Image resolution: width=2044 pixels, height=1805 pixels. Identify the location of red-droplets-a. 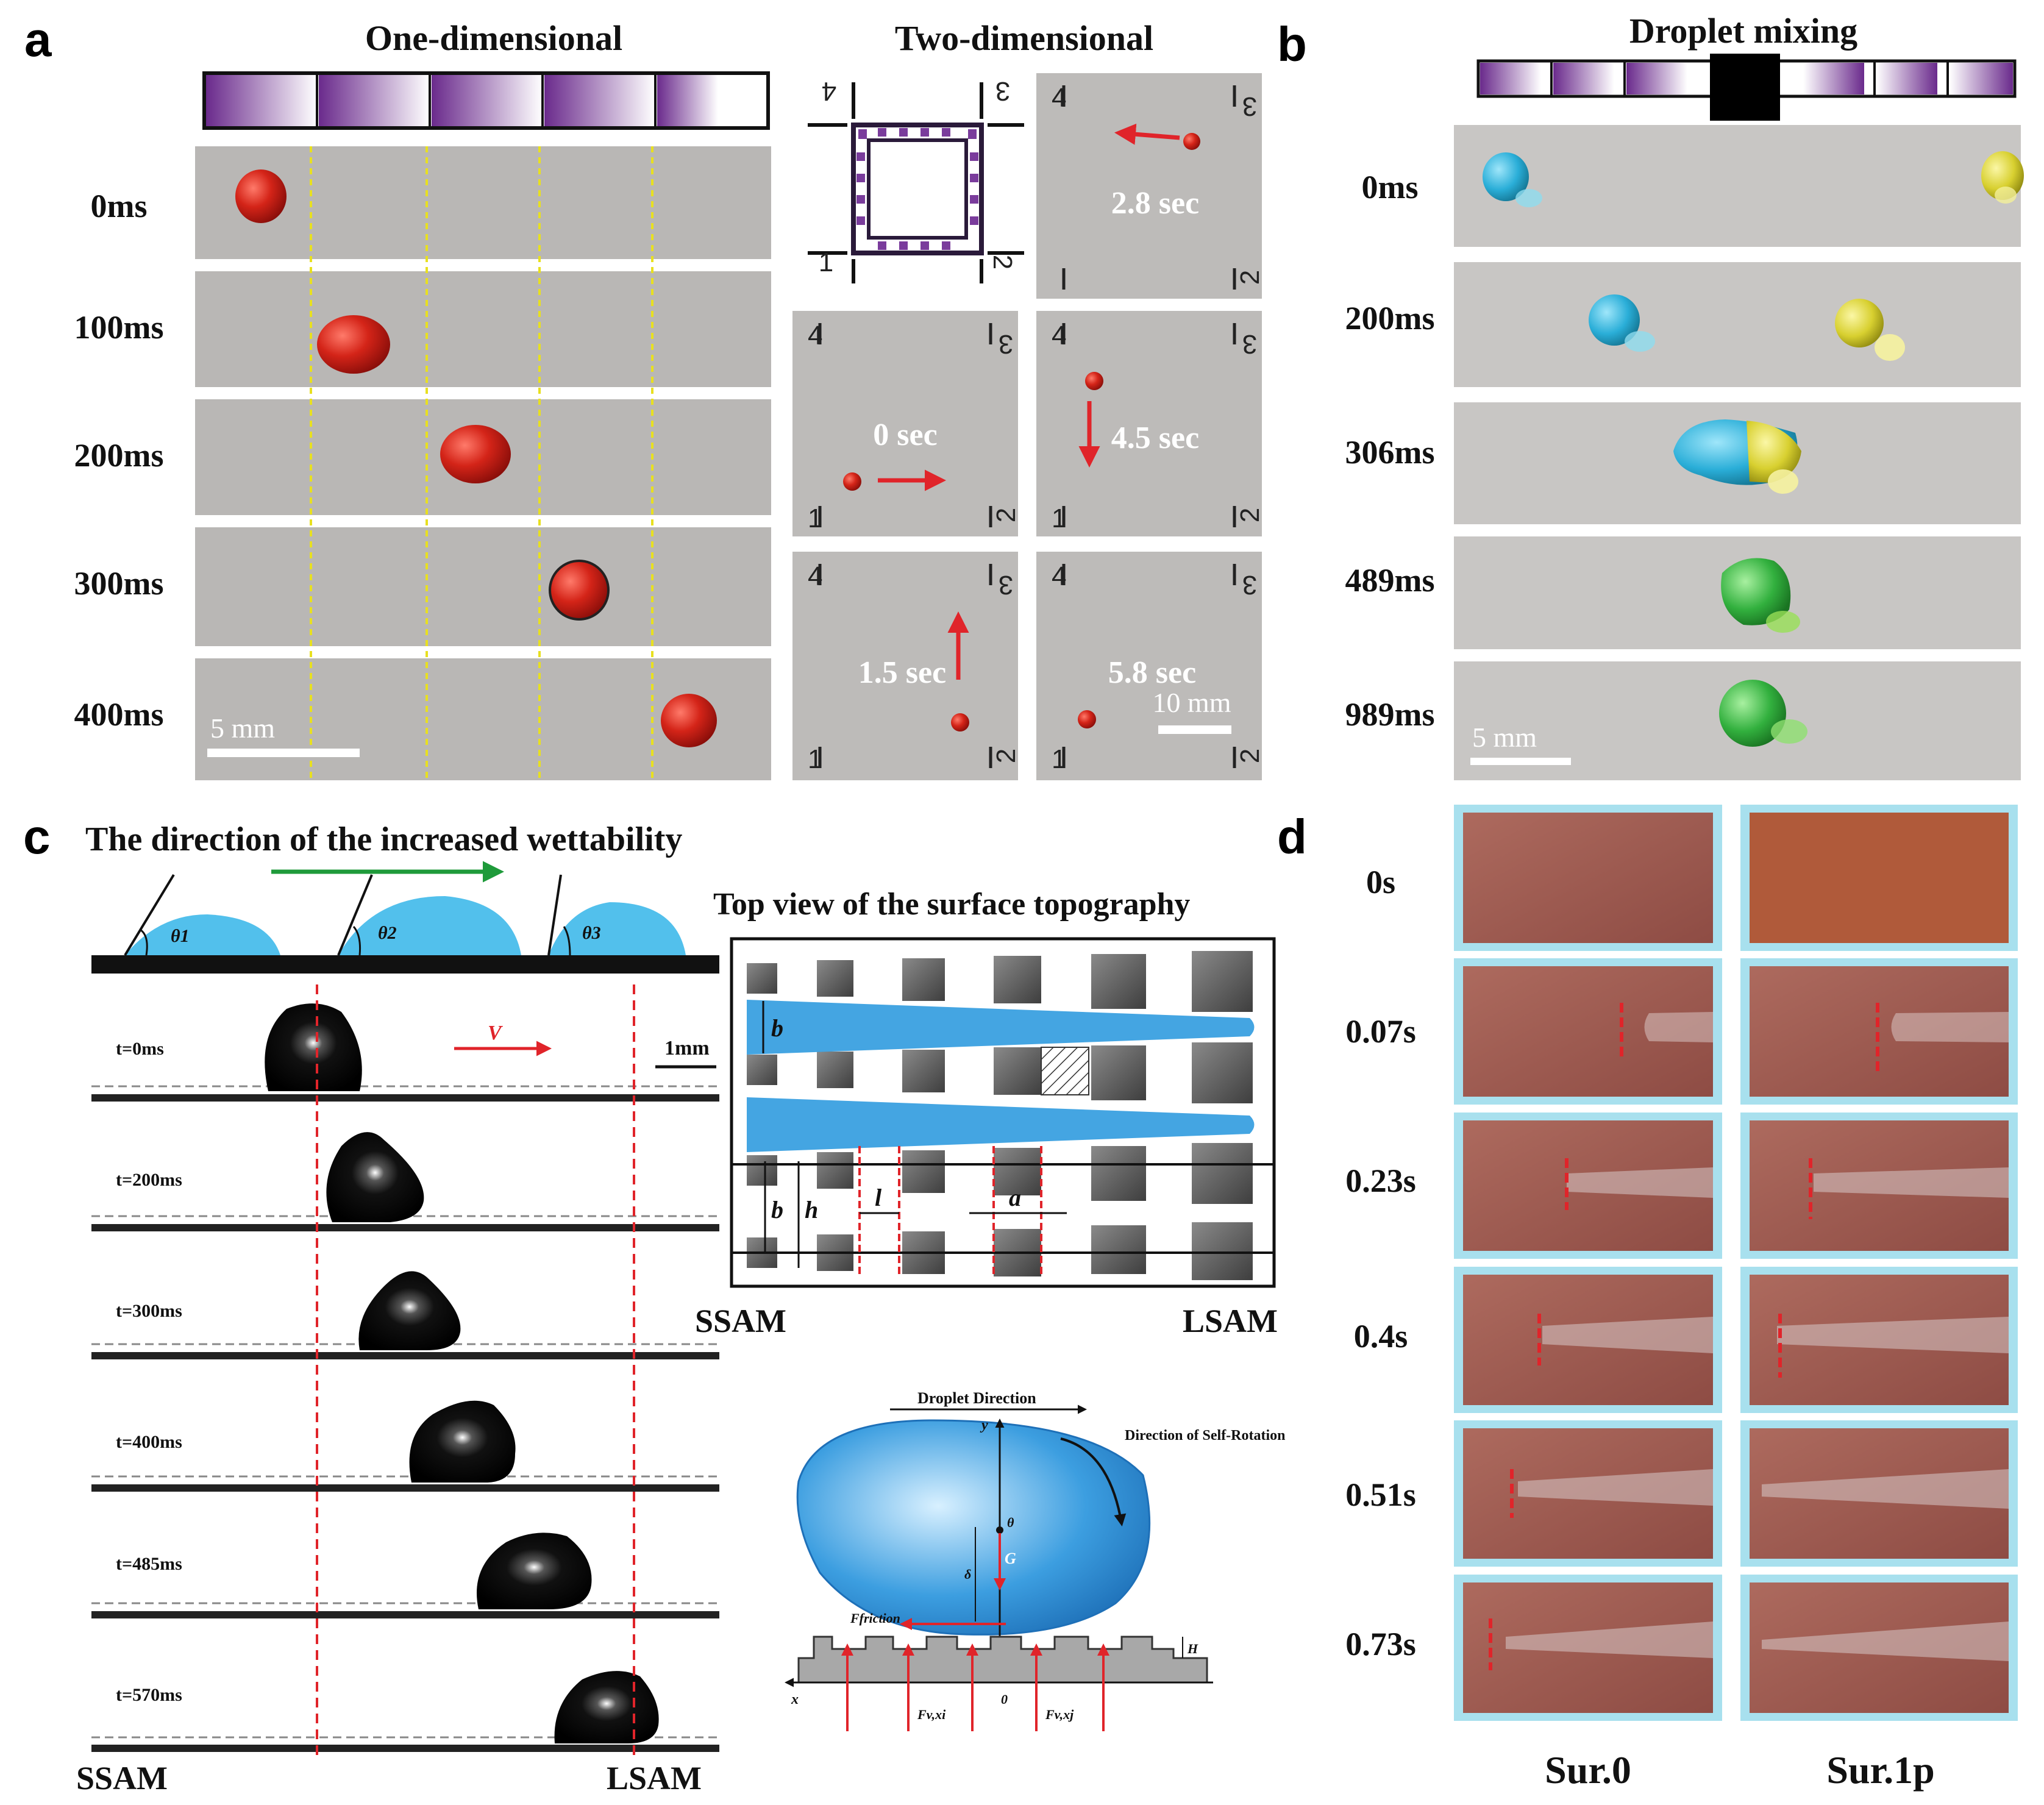
(476, 458).